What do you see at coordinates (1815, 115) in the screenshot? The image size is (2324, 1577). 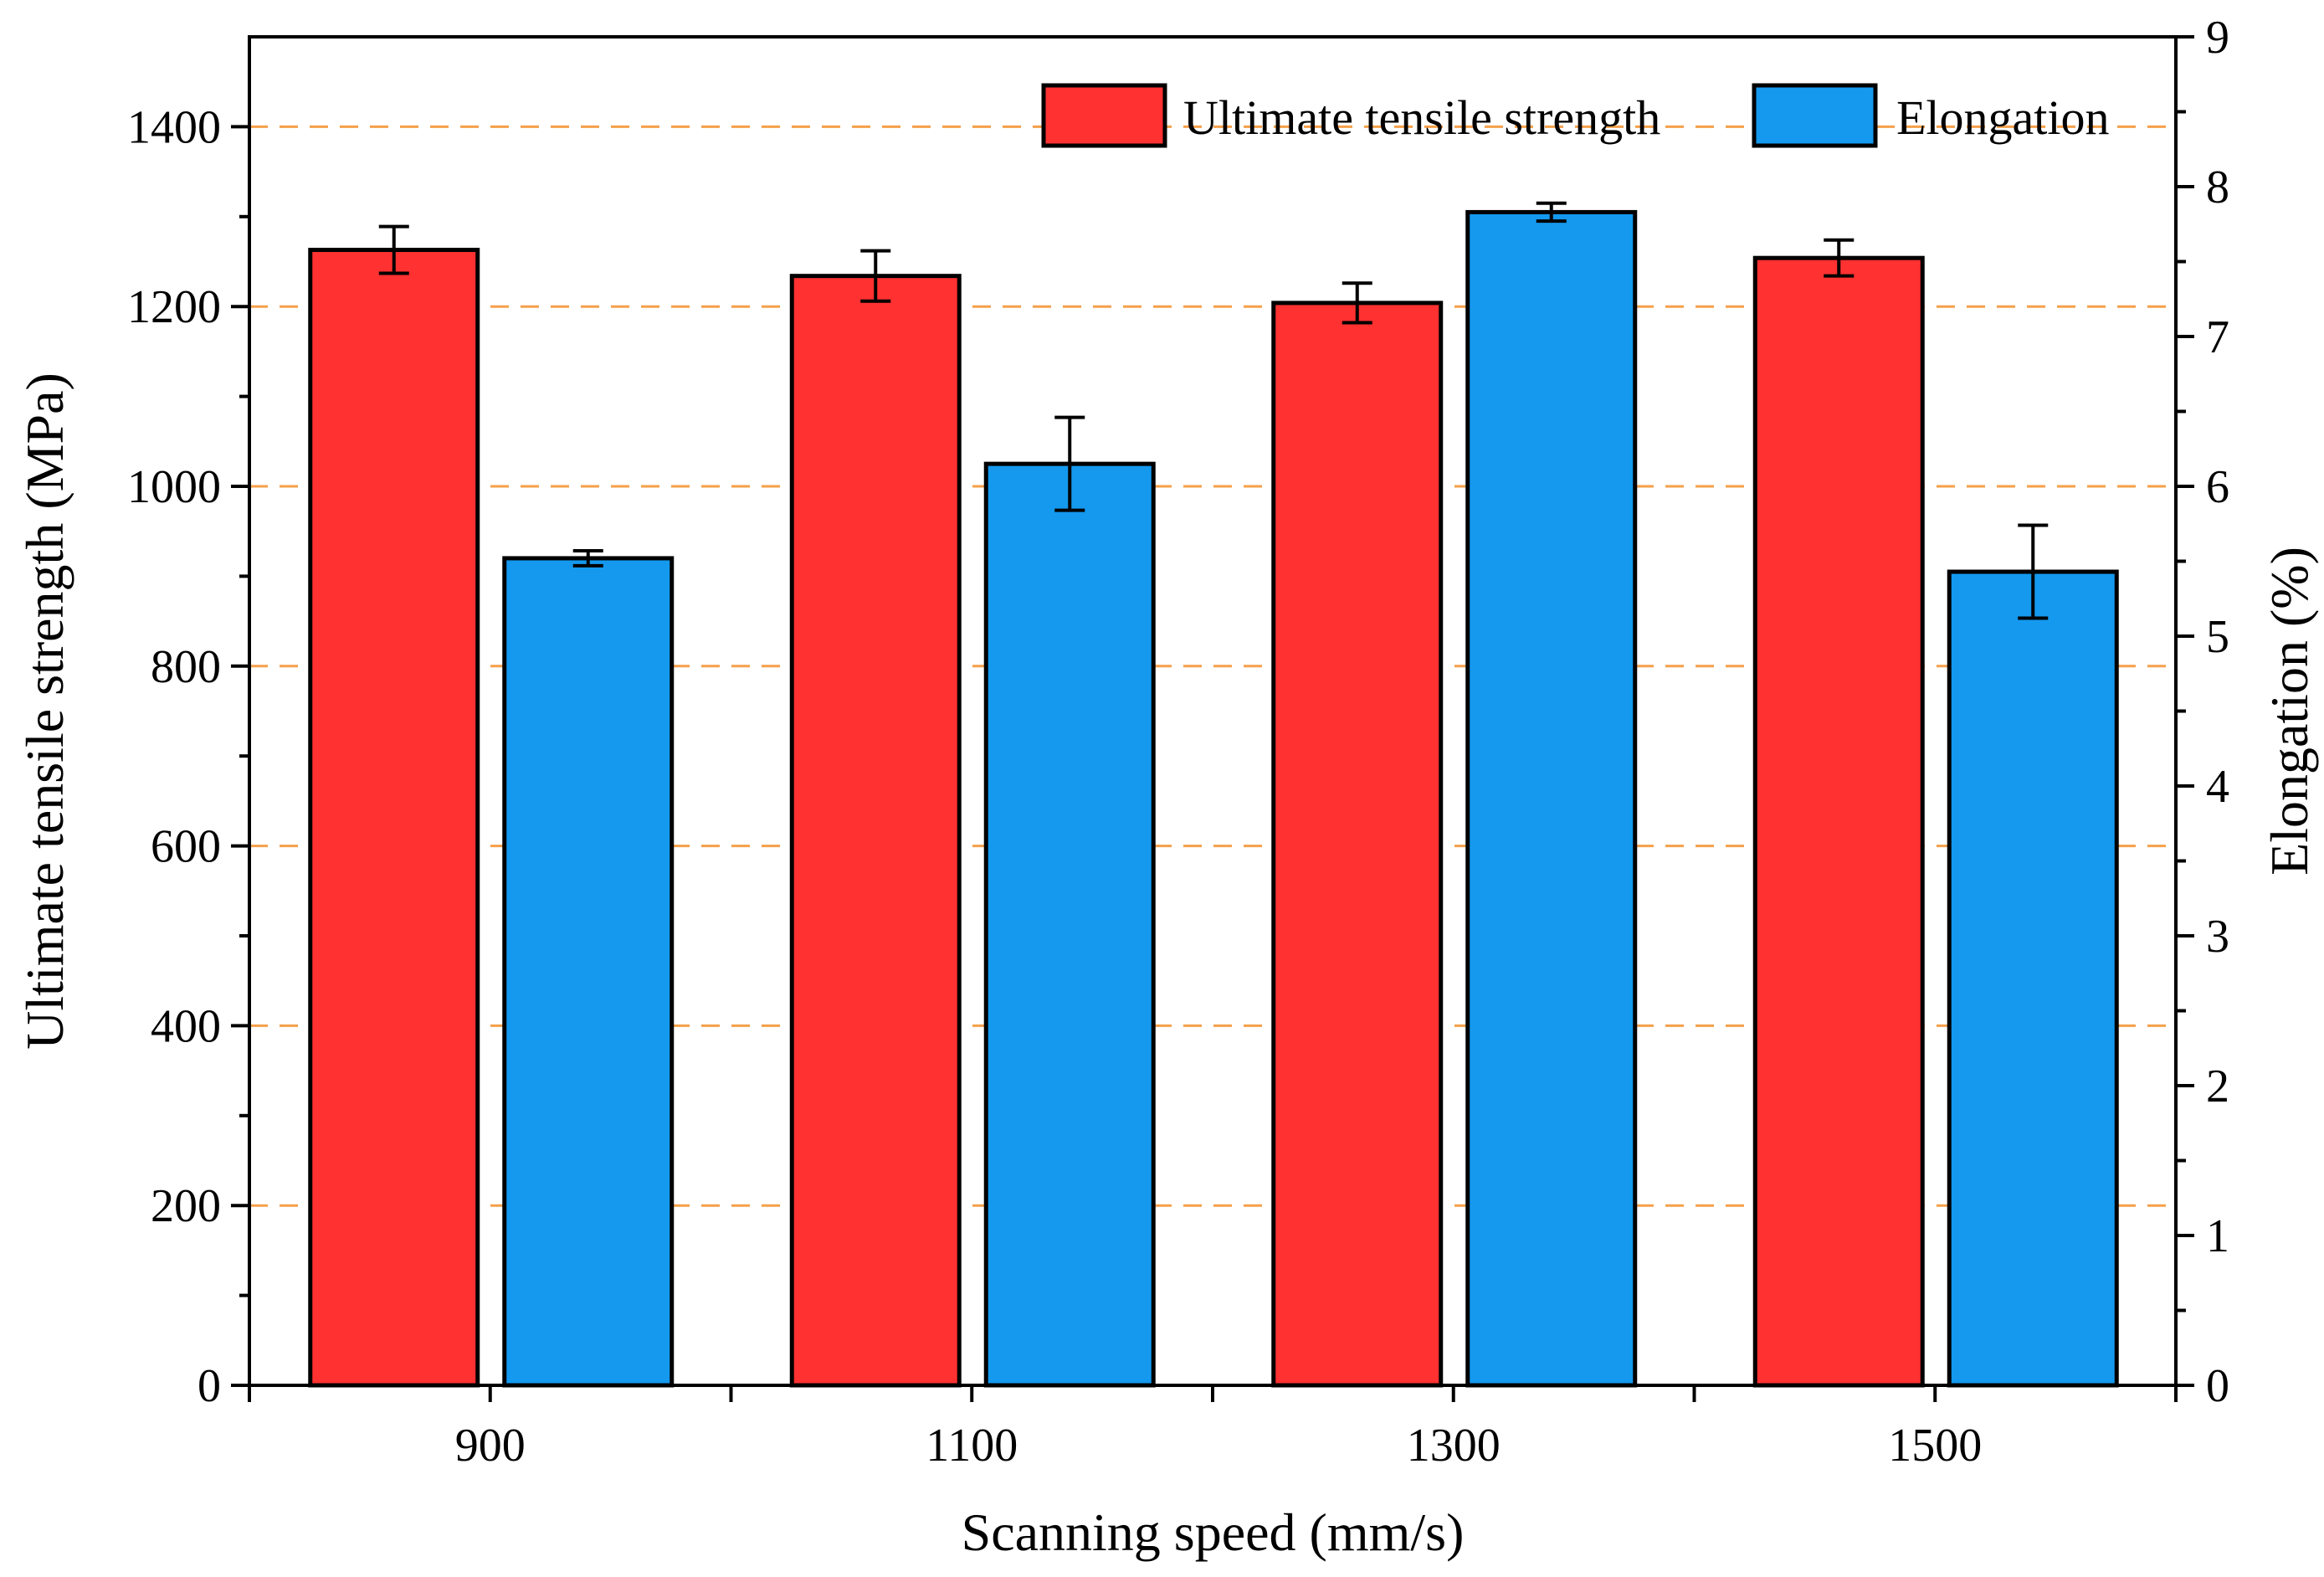 I see `legend-swatch-elongation` at bounding box center [1815, 115].